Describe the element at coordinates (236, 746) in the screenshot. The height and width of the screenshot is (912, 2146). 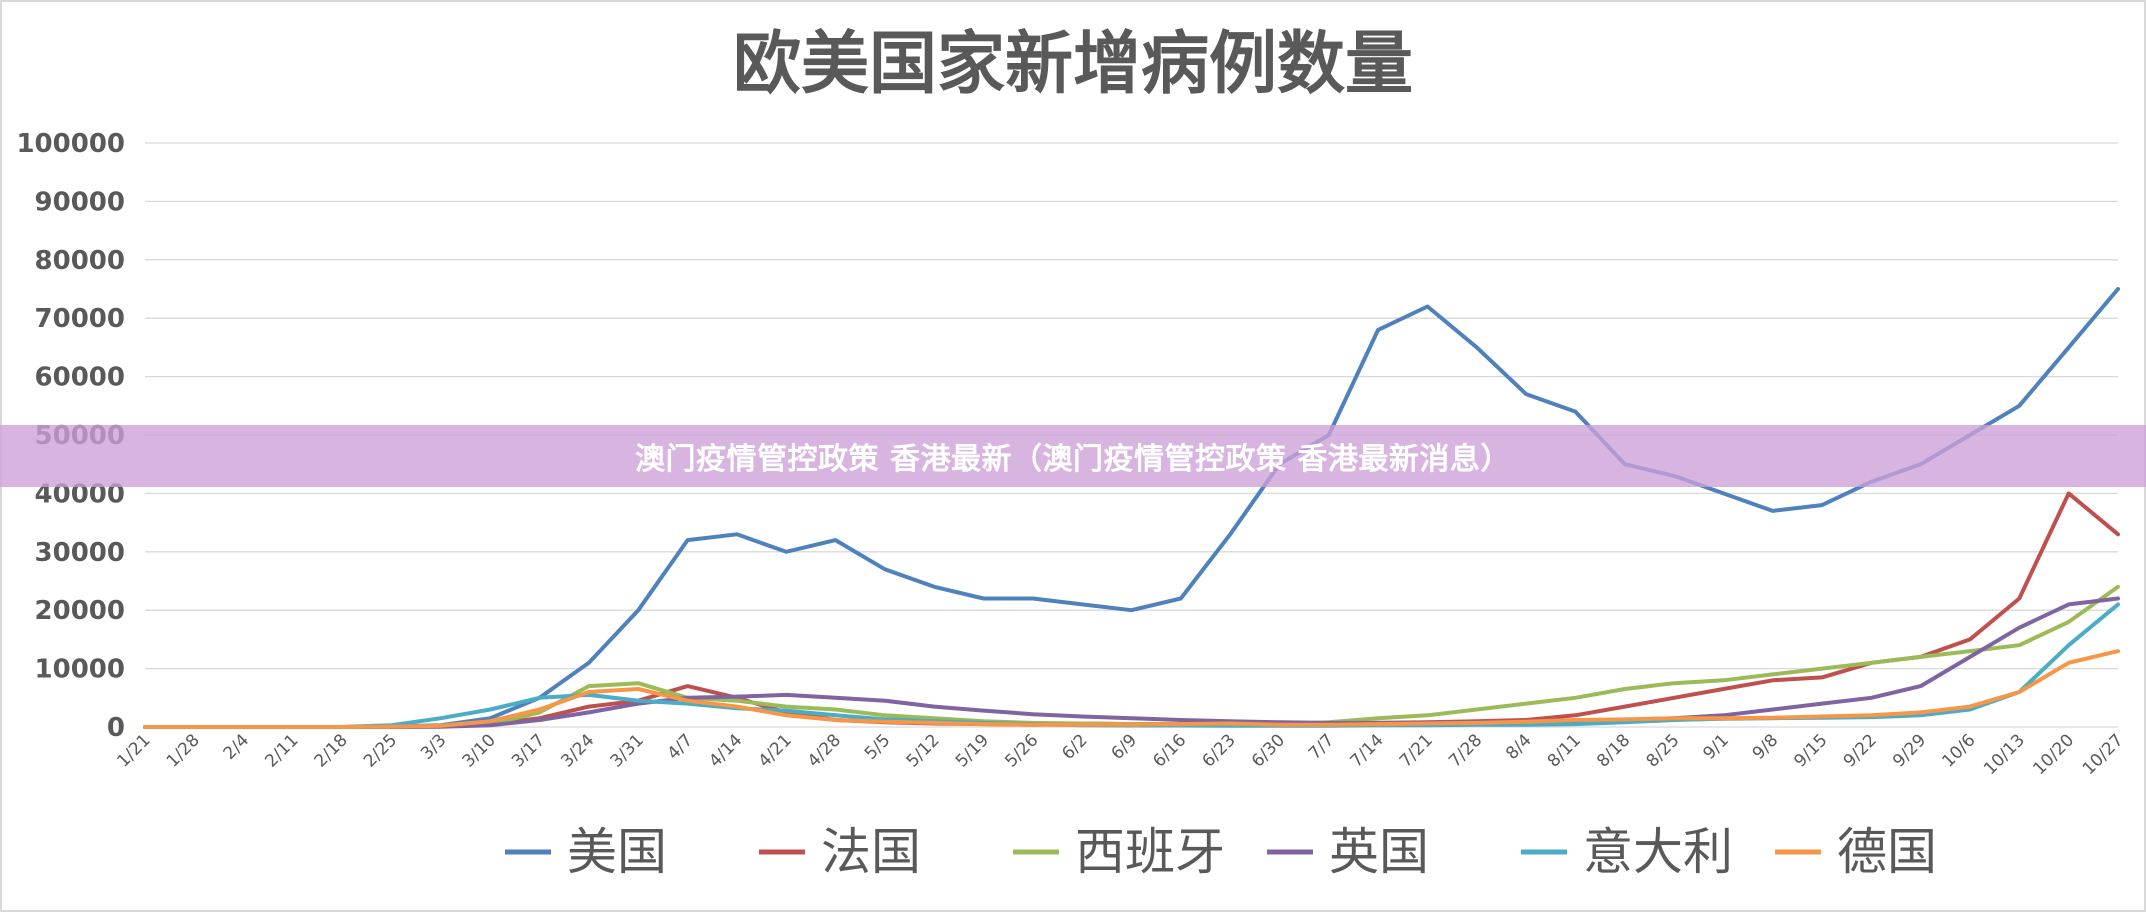
I see `x-tick-label-2: 2/4` at that location.